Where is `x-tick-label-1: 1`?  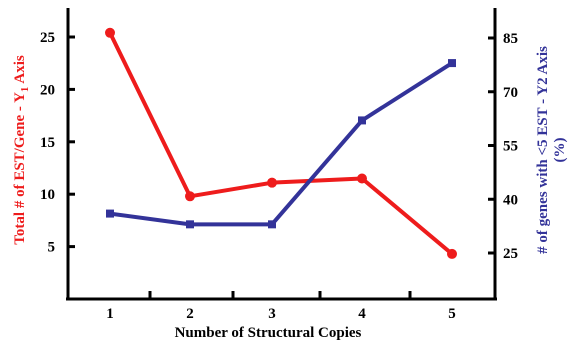 x-tick-label-1: 1 is located at coordinates (110, 314).